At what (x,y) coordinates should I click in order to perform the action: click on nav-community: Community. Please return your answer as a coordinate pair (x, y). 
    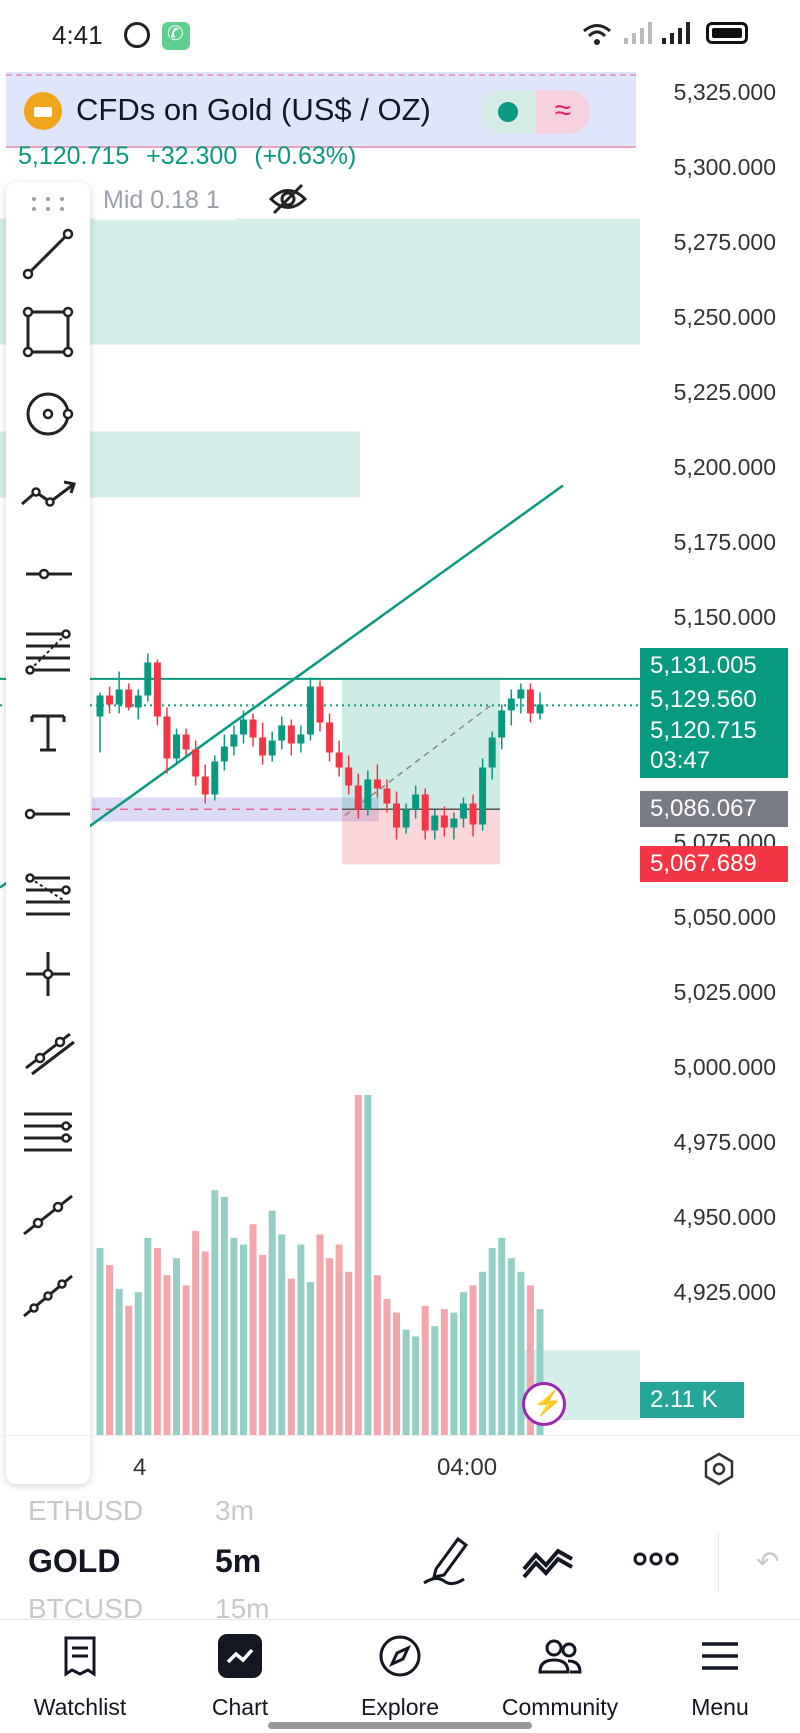
    Looking at the image, I should click on (560, 1676).